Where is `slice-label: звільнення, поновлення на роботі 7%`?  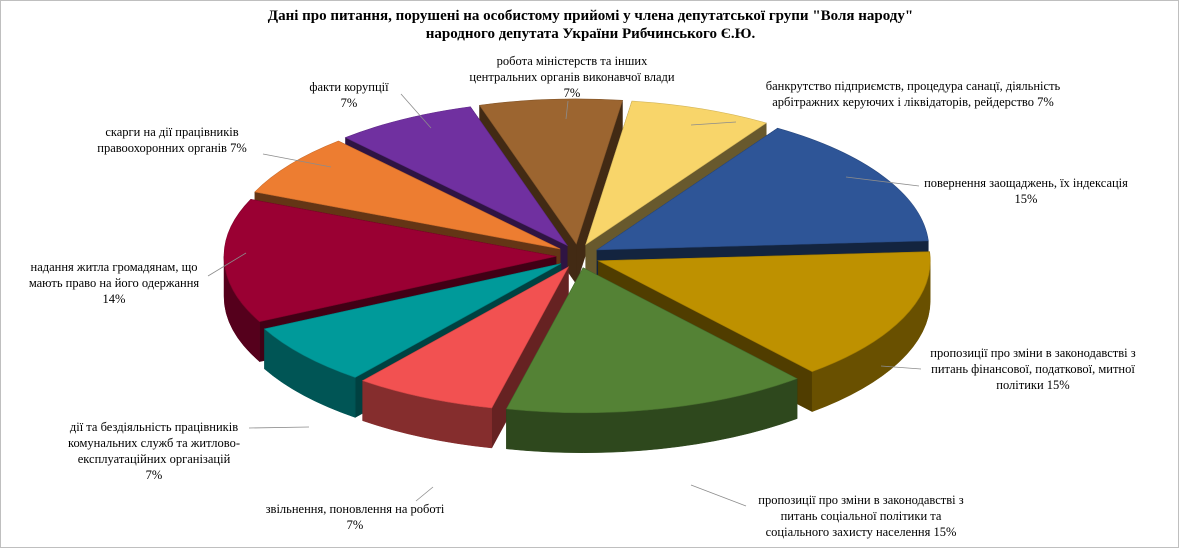 slice-label: звільнення, поновлення на роботі 7% is located at coordinates (355, 517).